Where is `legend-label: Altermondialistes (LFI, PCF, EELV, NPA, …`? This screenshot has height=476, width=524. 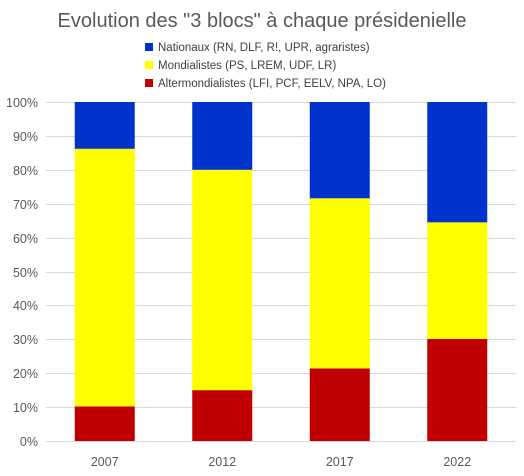 legend-label: Altermondialistes (LFI, PCF, EELV, NPA, … is located at coordinates (272, 84).